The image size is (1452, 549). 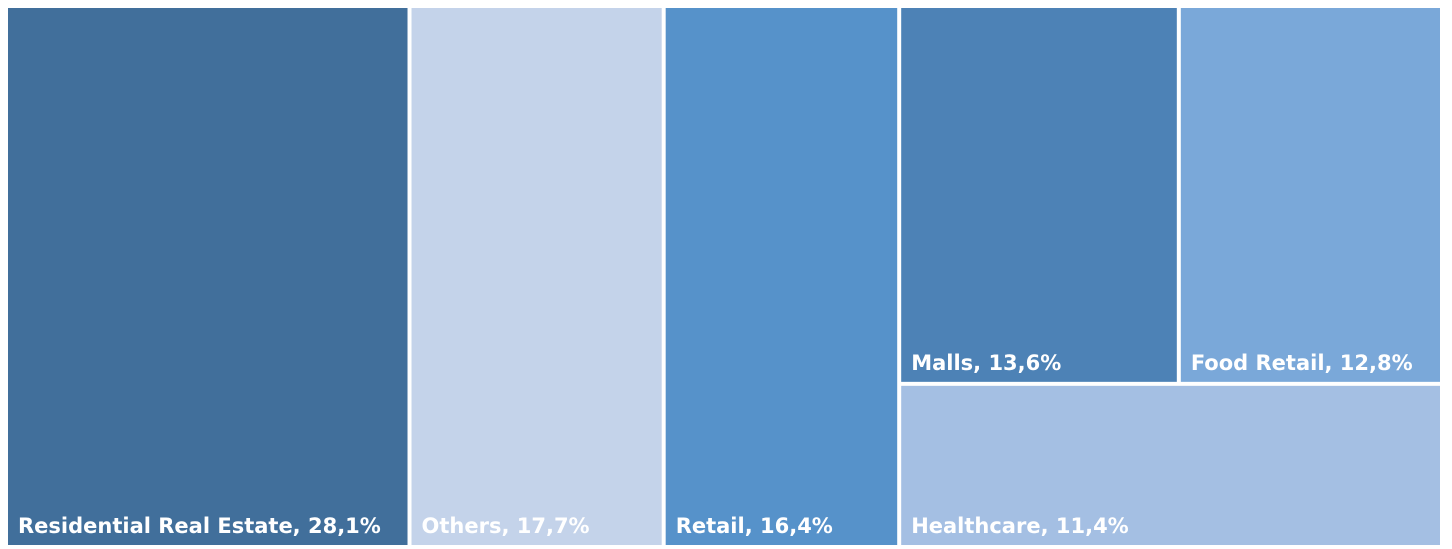 What do you see at coordinates (754, 526) in the screenshot?
I see `tile-label: Retail, 16,4%` at bounding box center [754, 526].